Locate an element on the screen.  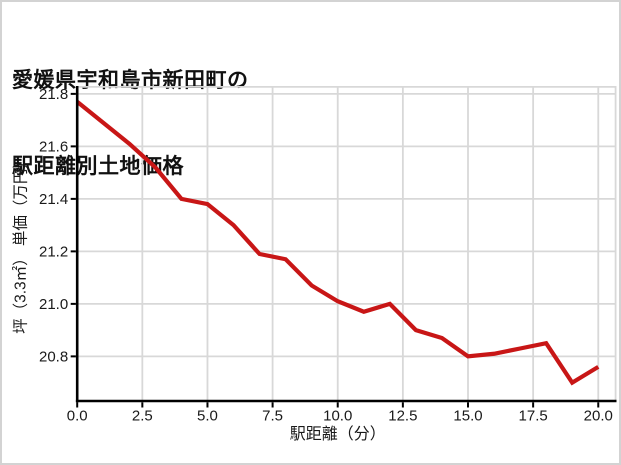
y-tick-label: 20.8 is located at coordinates (53, 357).